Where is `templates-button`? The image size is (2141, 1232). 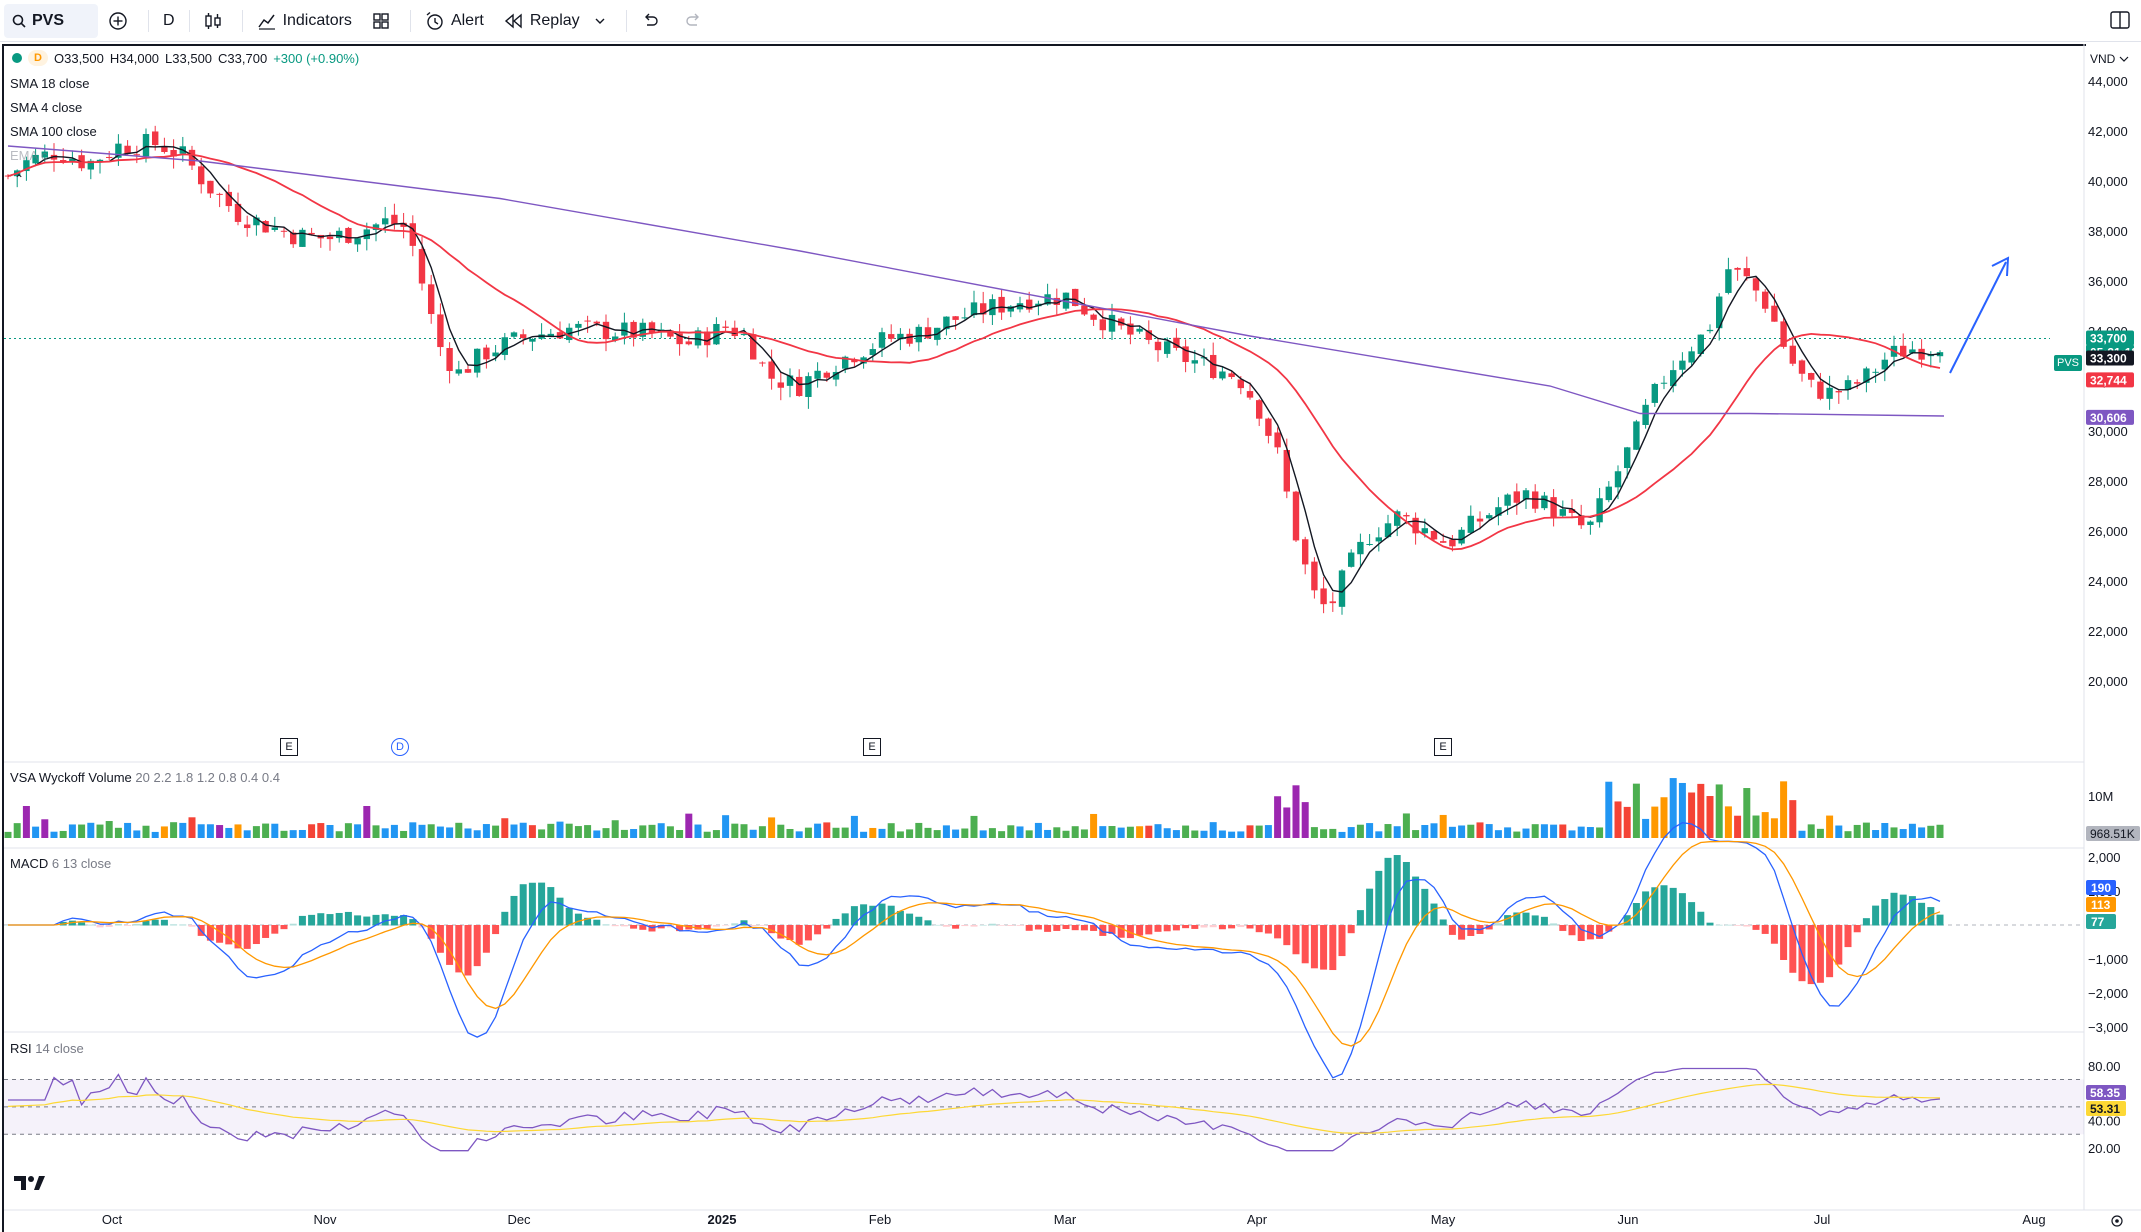
templates-button is located at coordinates (384, 21).